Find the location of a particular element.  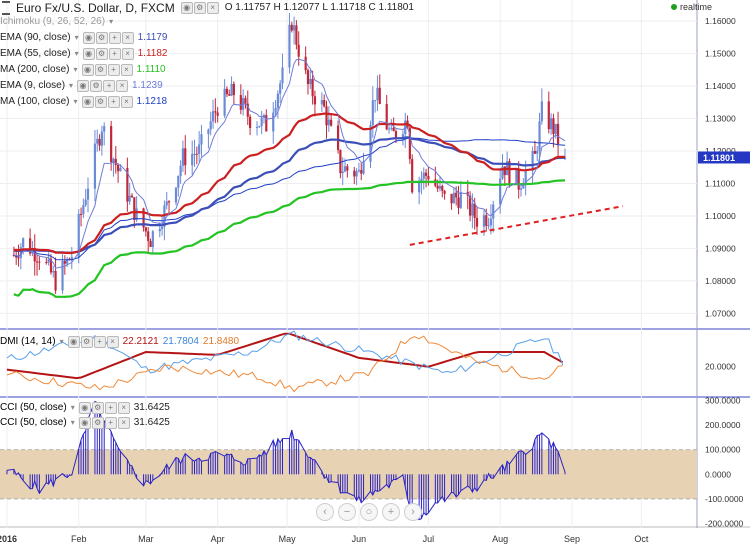

cci-tick-label: 0.0000 is located at coordinates (718, 474).